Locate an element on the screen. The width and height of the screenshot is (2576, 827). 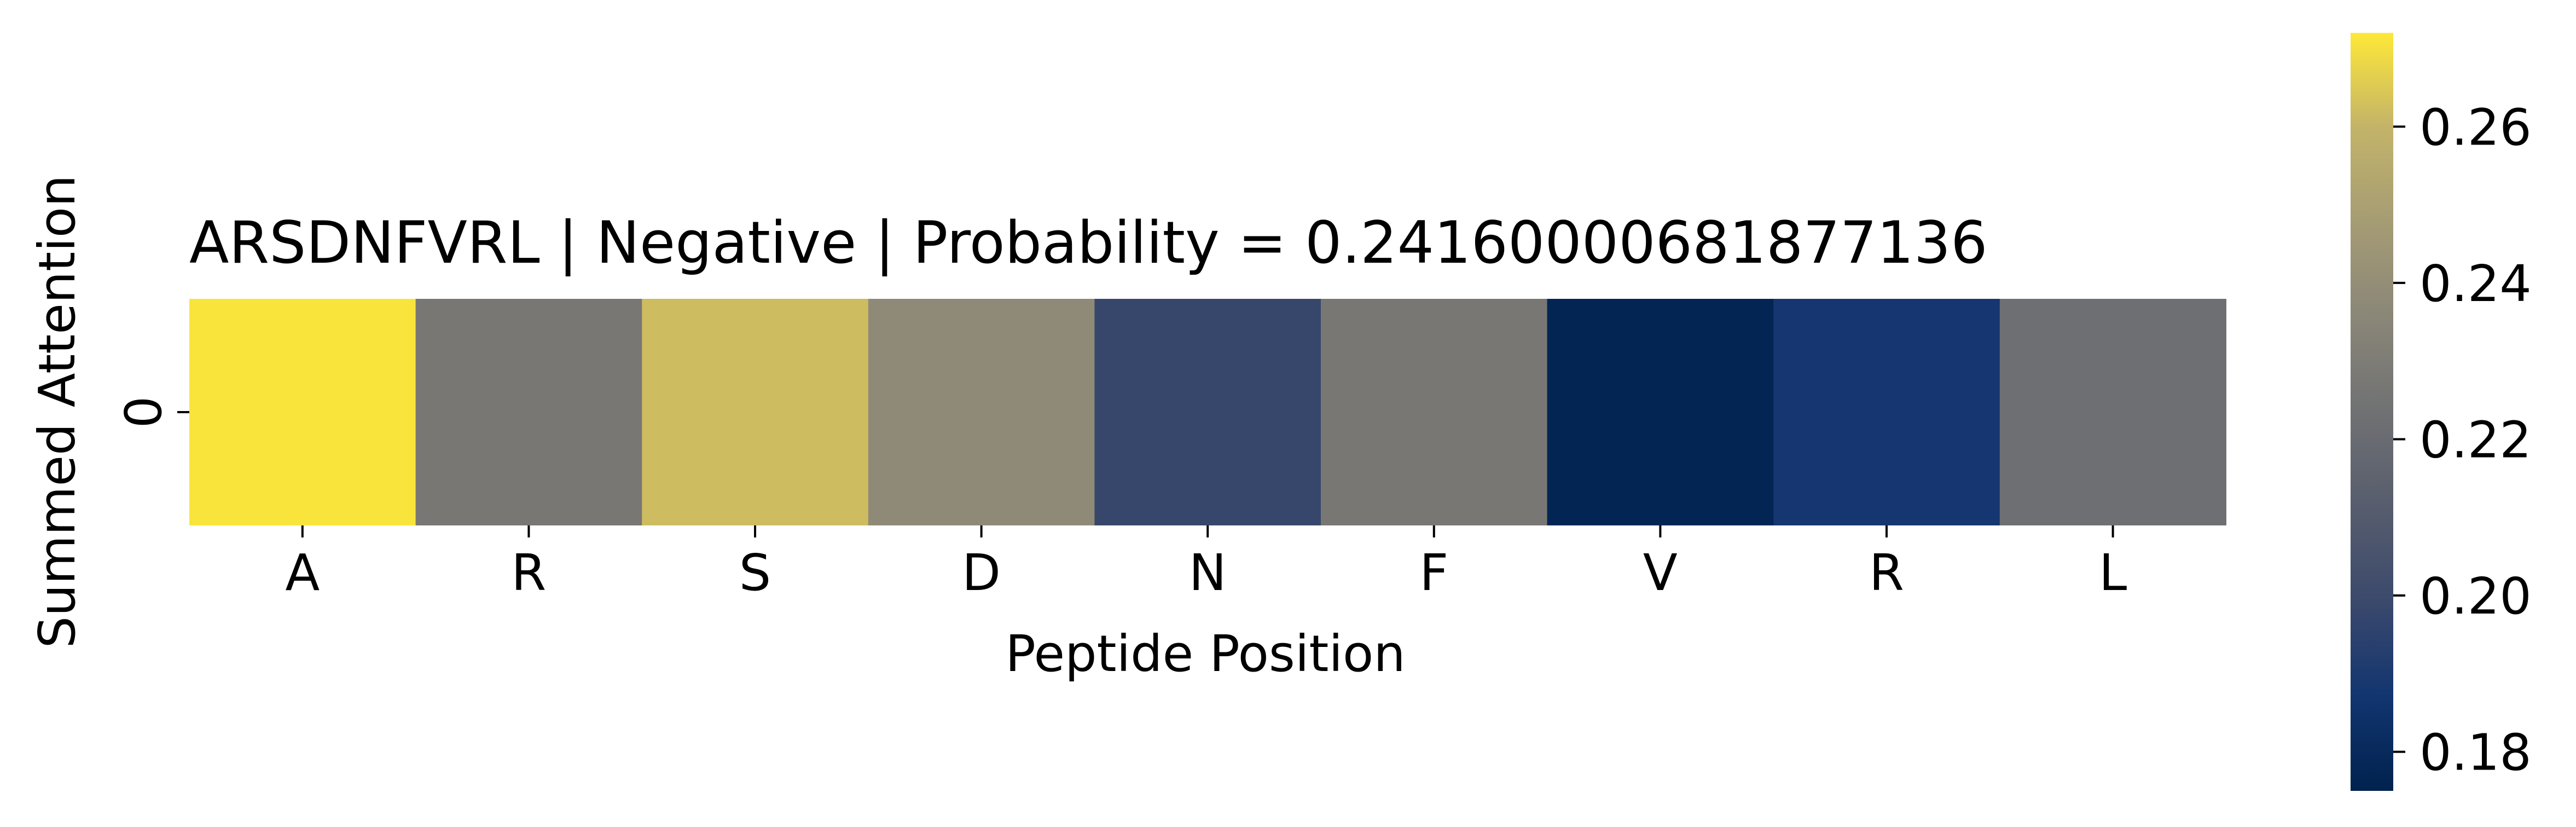
colorbar-tick-label: 0.26 is located at coordinates (2476, 127).